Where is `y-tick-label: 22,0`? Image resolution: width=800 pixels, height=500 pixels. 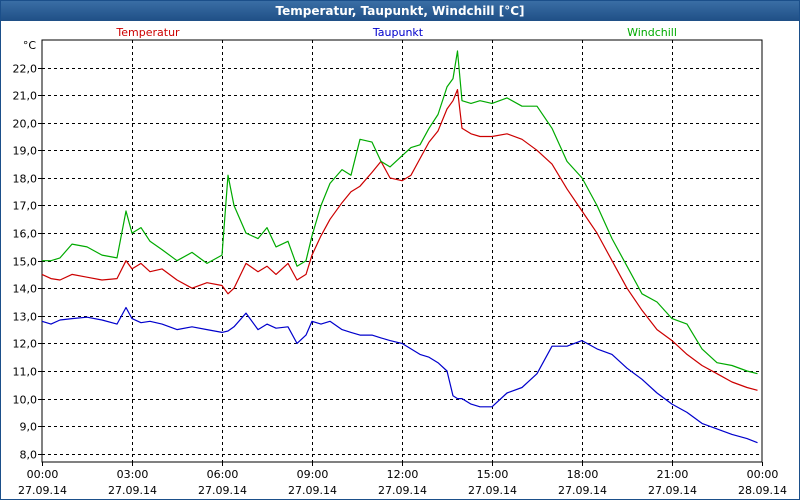 y-tick-label: 22,0 is located at coordinates (25, 69).